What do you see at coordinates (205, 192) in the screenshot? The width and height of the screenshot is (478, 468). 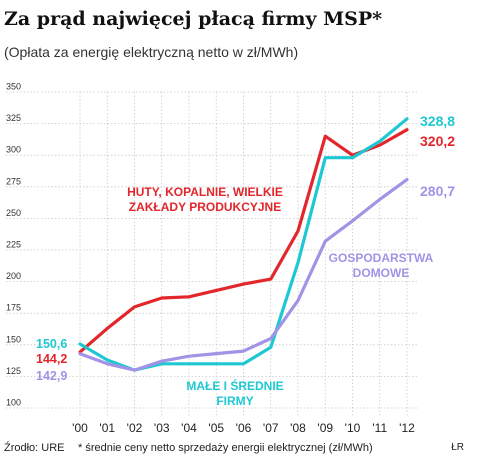 I see `series-name-label: HUTY, KOPALNIE, WIELKIE` at bounding box center [205, 192].